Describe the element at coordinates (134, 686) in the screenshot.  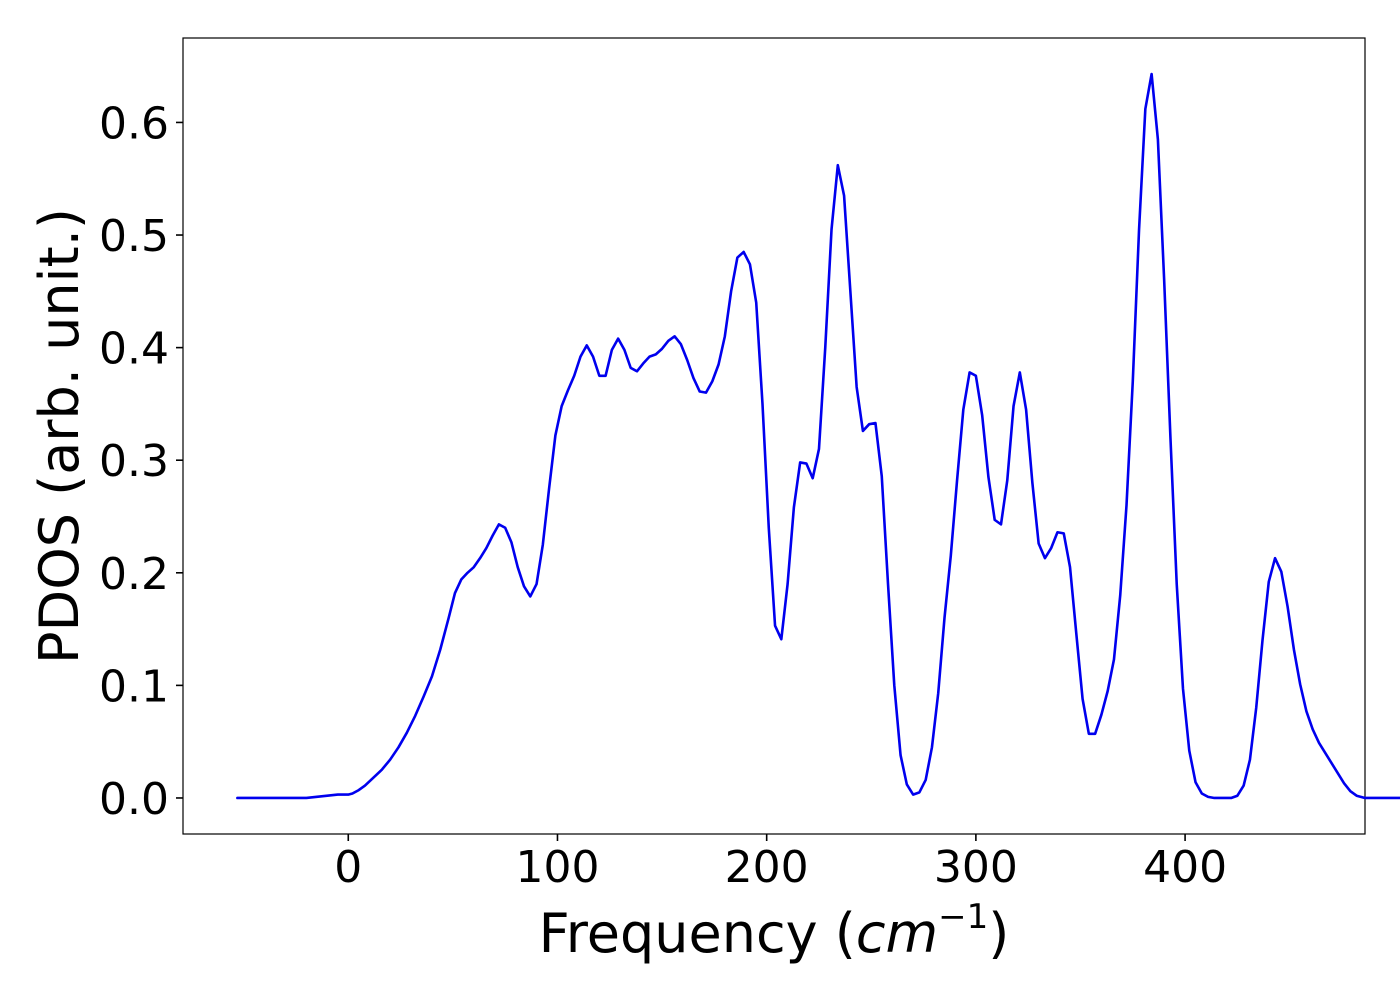
I see `y-tick-label: 0.1` at that location.